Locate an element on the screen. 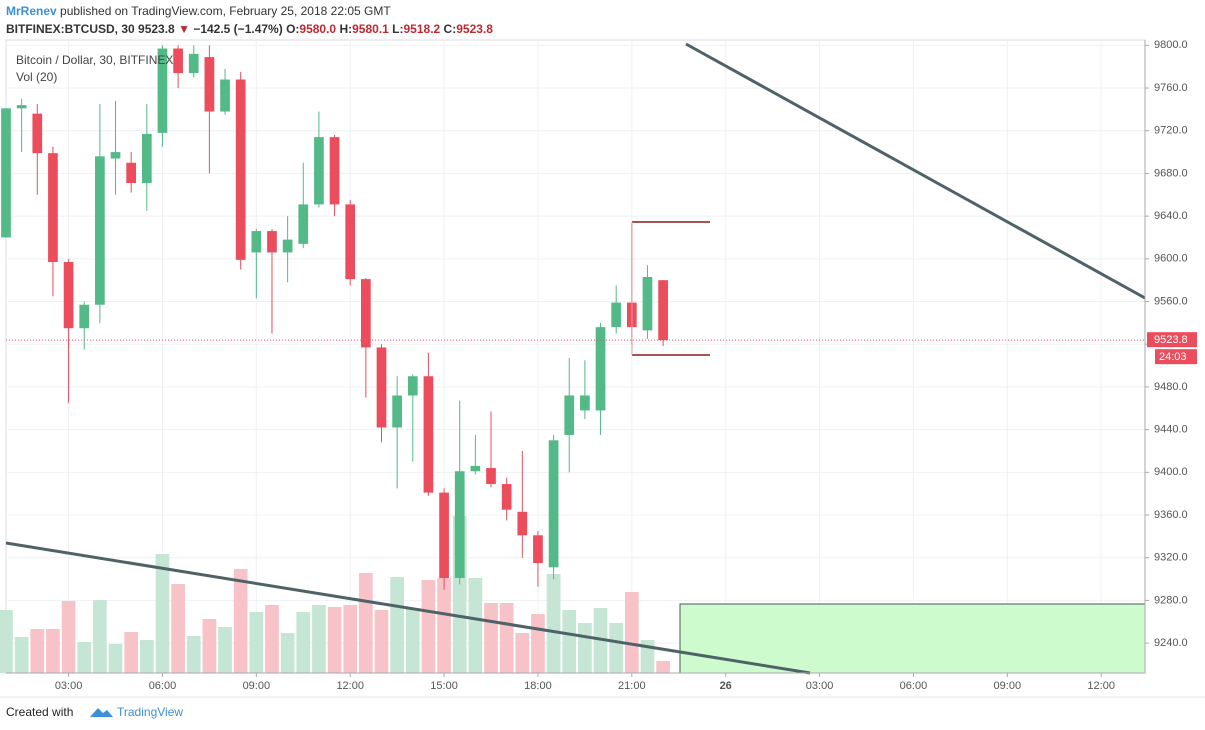 Image resolution: width=1205 pixels, height=730 pixels. last-price-tag is located at coordinates (1172, 340).